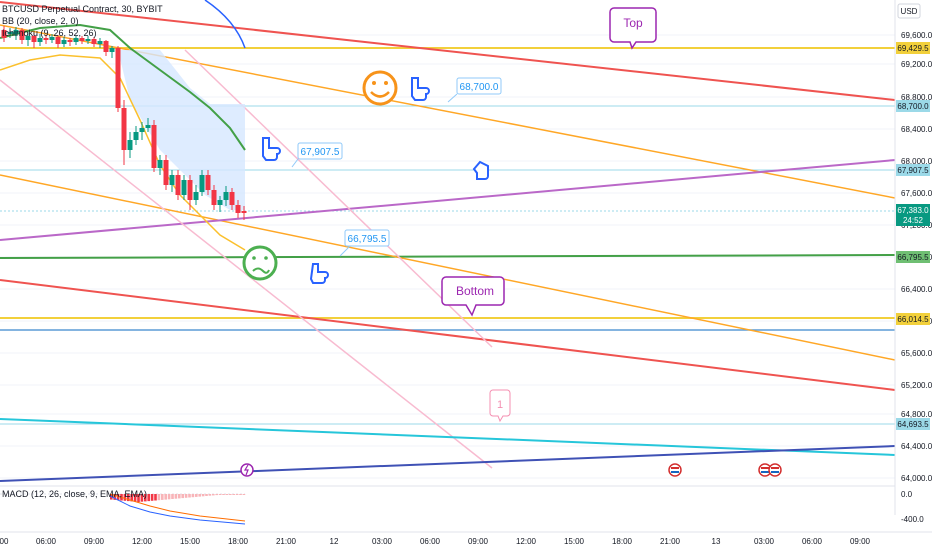 The height and width of the screenshot is (550, 932). Describe the element at coordinates (916, 129) in the screenshot. I see `price-tick: 68,400.0` at that location.